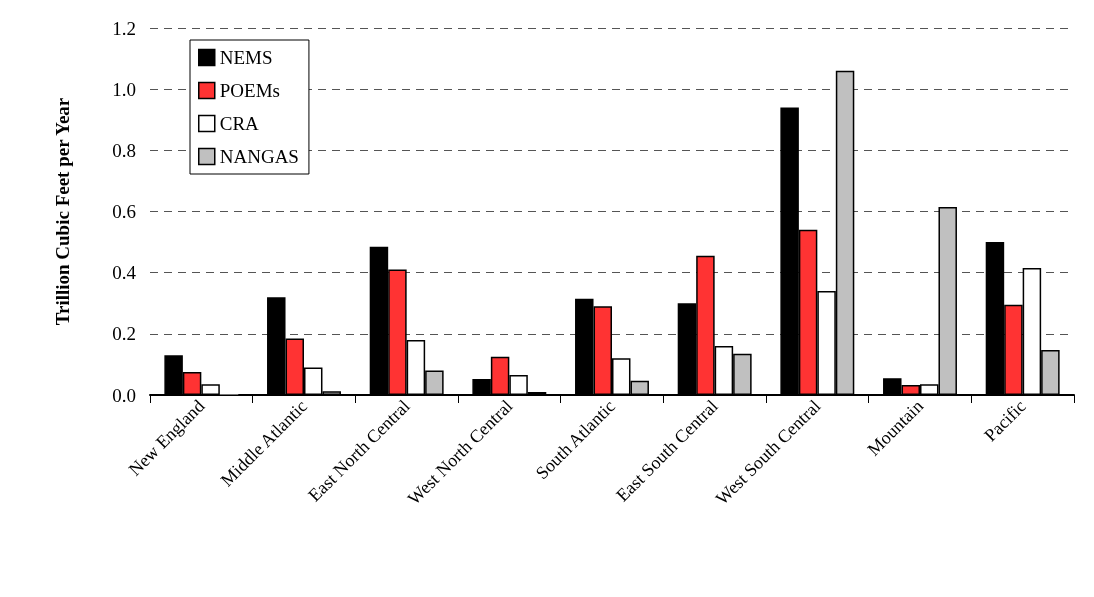 The image size is (1094, 597). What do you see at coordinates (124, 150) in the screenshot?
I see `y-tick-label: 0.8` at bounding box center [124, 150].